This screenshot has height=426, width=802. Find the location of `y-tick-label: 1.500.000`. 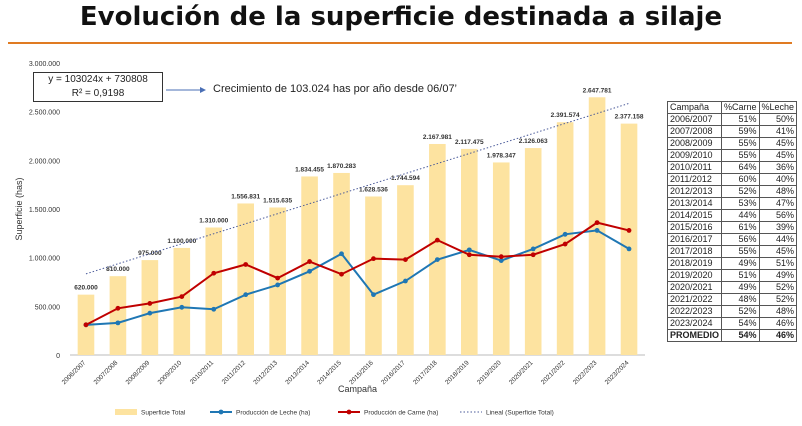

y-tick-label: 1.500.000 is located at coordinates (44, 210).